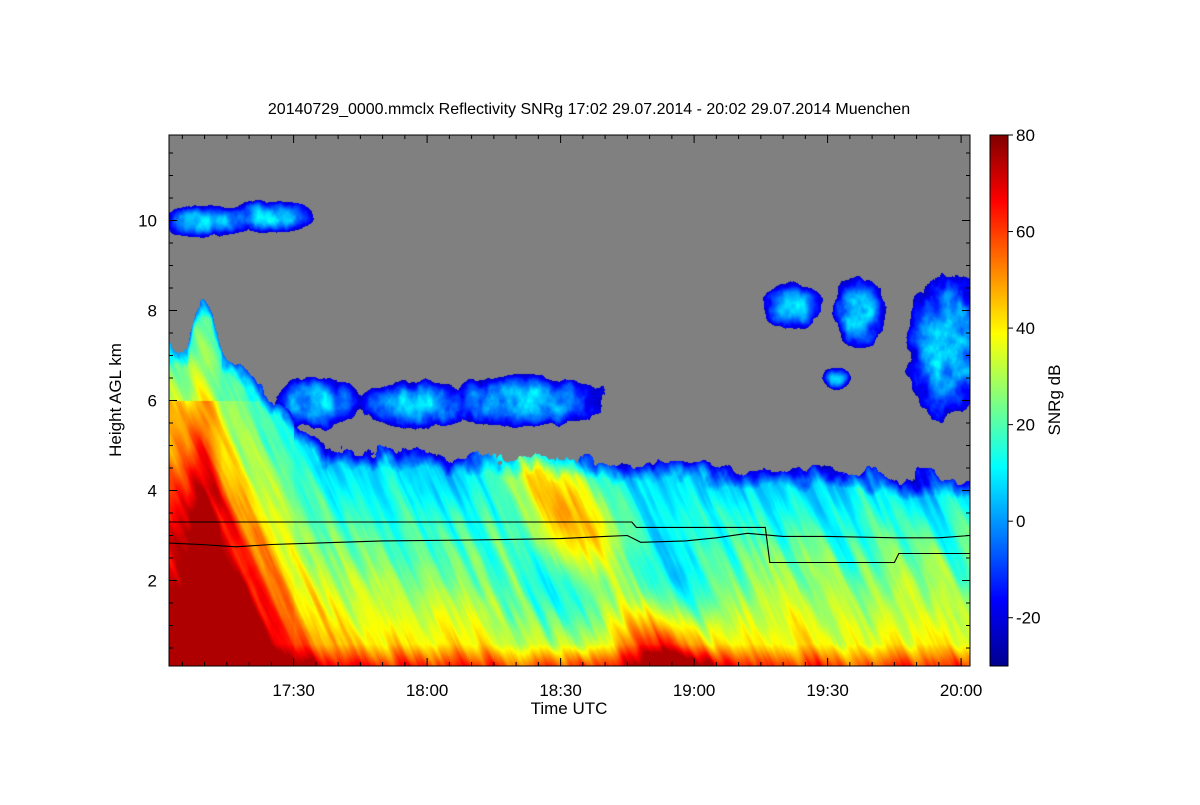  I want to click on x-tick-label: 17:30, so click(293, 690).